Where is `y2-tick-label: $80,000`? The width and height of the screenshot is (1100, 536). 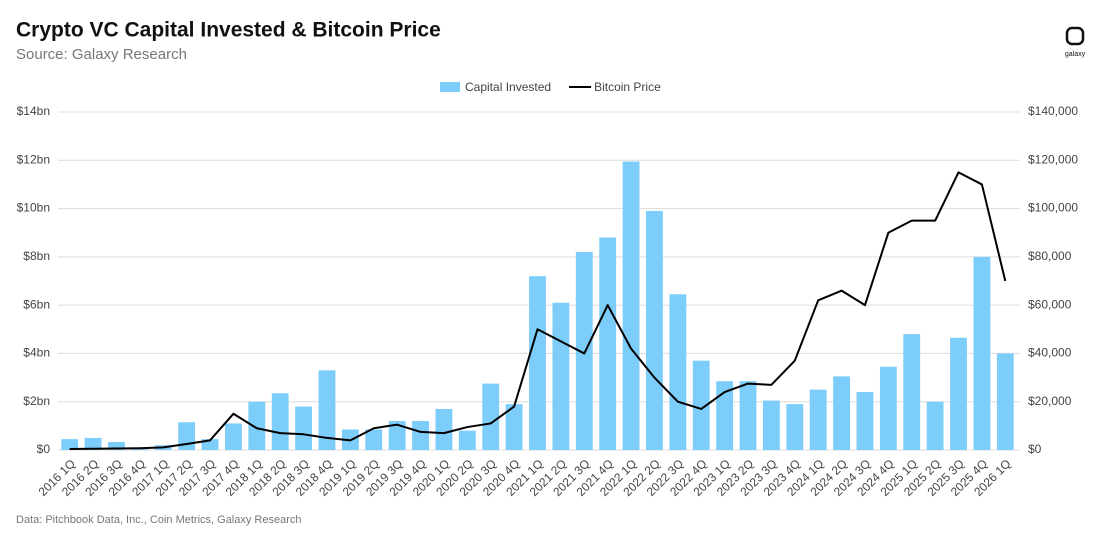
y2-tick-label: $80,000 is located at coordinates (1050, 256).